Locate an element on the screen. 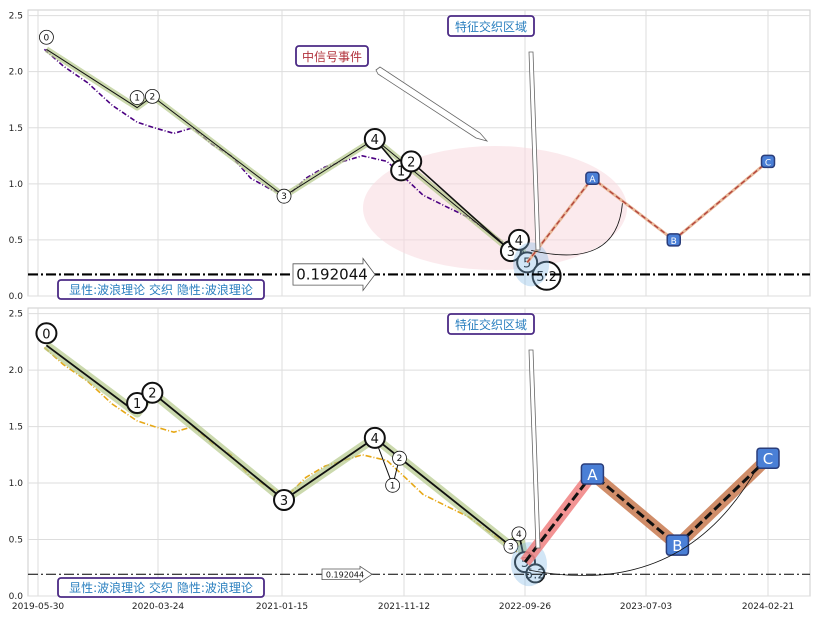 Image resolution: width=816 pixels, height=617 pixels. sub-wave-line is located at coordinates (443, 492).